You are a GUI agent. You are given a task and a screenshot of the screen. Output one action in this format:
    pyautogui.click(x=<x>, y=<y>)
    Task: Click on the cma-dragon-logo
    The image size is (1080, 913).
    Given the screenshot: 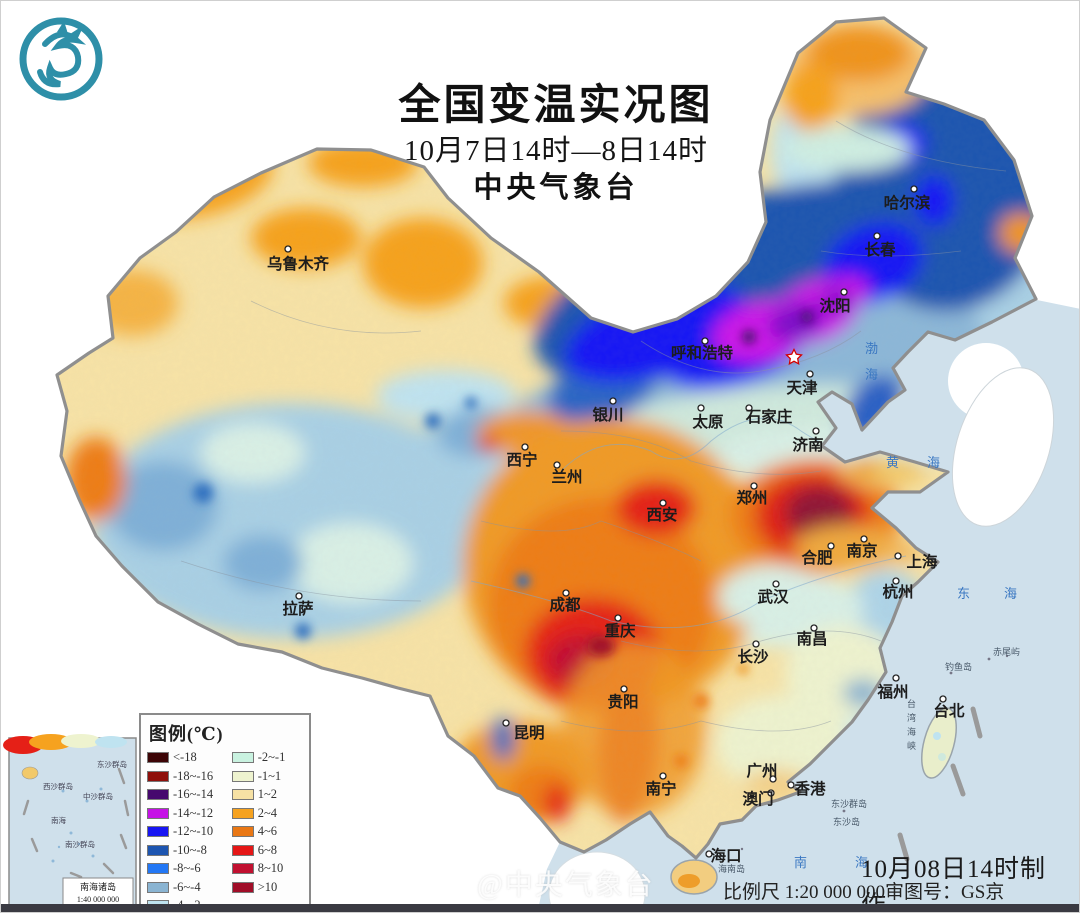 What is the action you would take?
    pyautogui.click(x=61, y=59)
    